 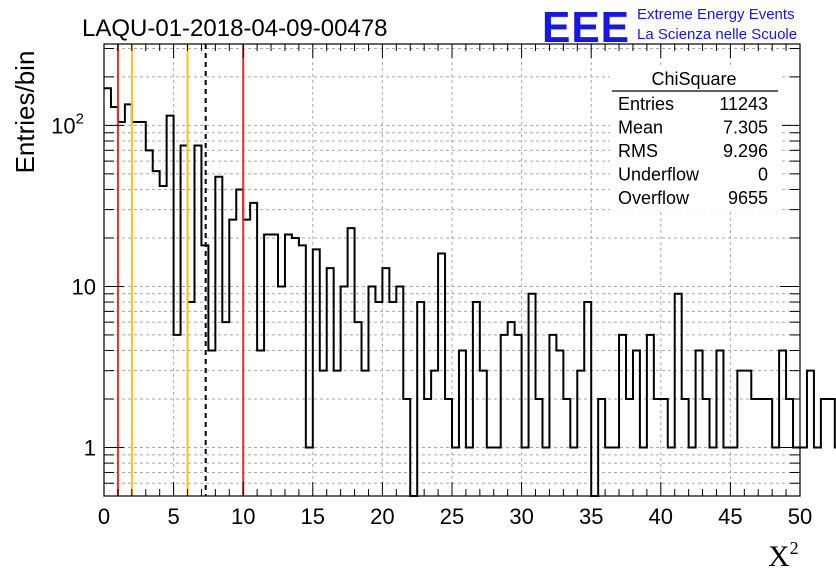 What do you see at coordinates (743, 104) in the screenshot?
I see `stats-row-value: 11243` at bounding box center [743, 104].